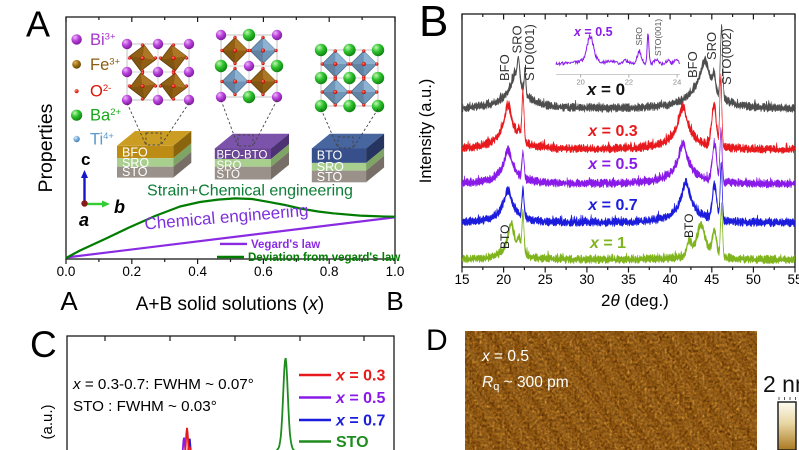 The height and width of the screenshot is (450, 799). Describe the element at coordinates (781, 384) in the screenshot. I see `svg-text: 2 nm` at that location.